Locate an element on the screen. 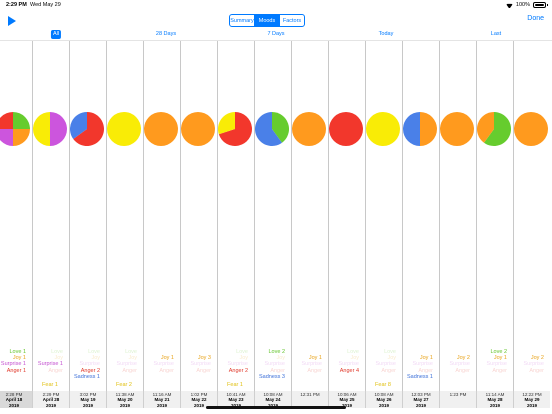  wifi-icon is located at coordinates (509, 5).